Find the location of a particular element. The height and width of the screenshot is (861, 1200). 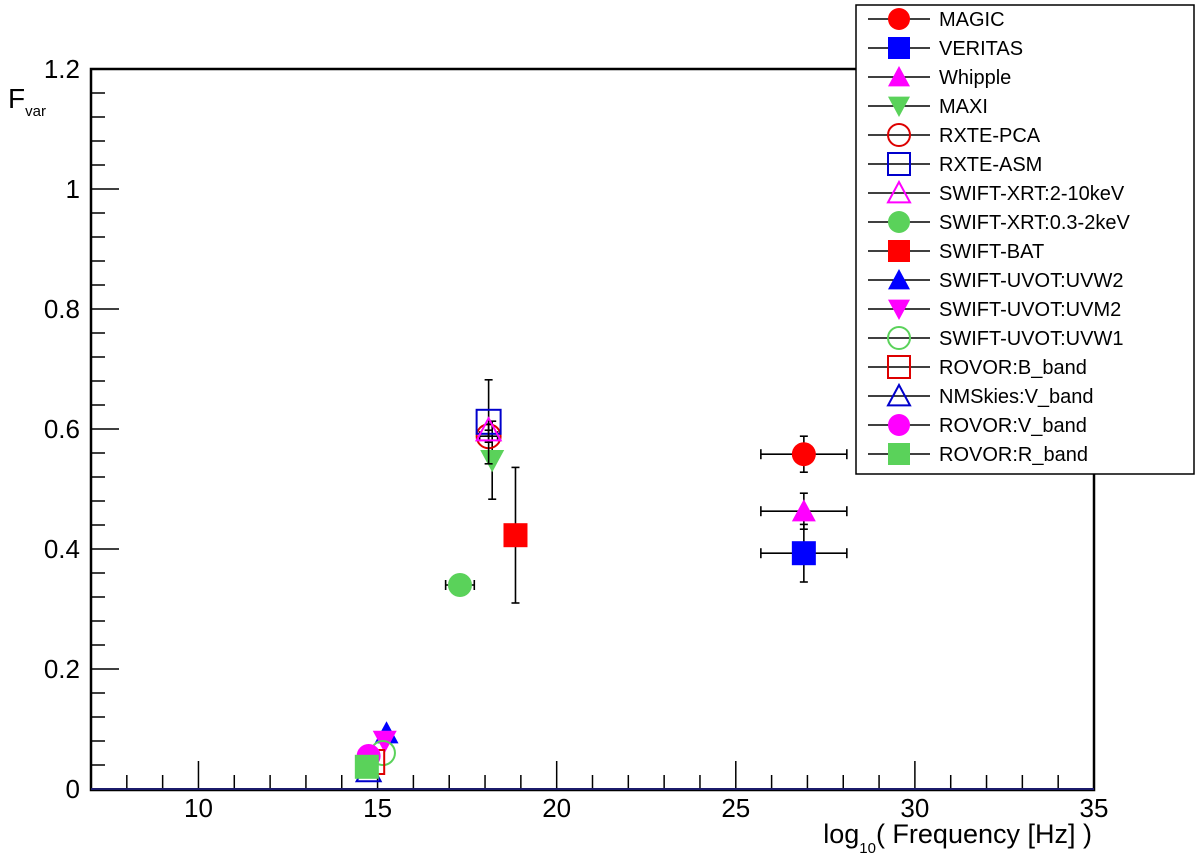

x-axis-label: log10( Frequency [Hz] ) is located at coordinates (957, 838).